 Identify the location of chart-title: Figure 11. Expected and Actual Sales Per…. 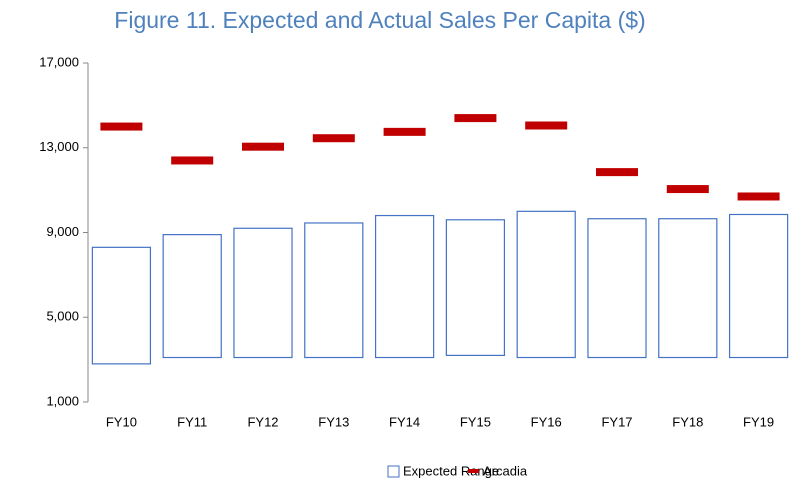
(379, 20).